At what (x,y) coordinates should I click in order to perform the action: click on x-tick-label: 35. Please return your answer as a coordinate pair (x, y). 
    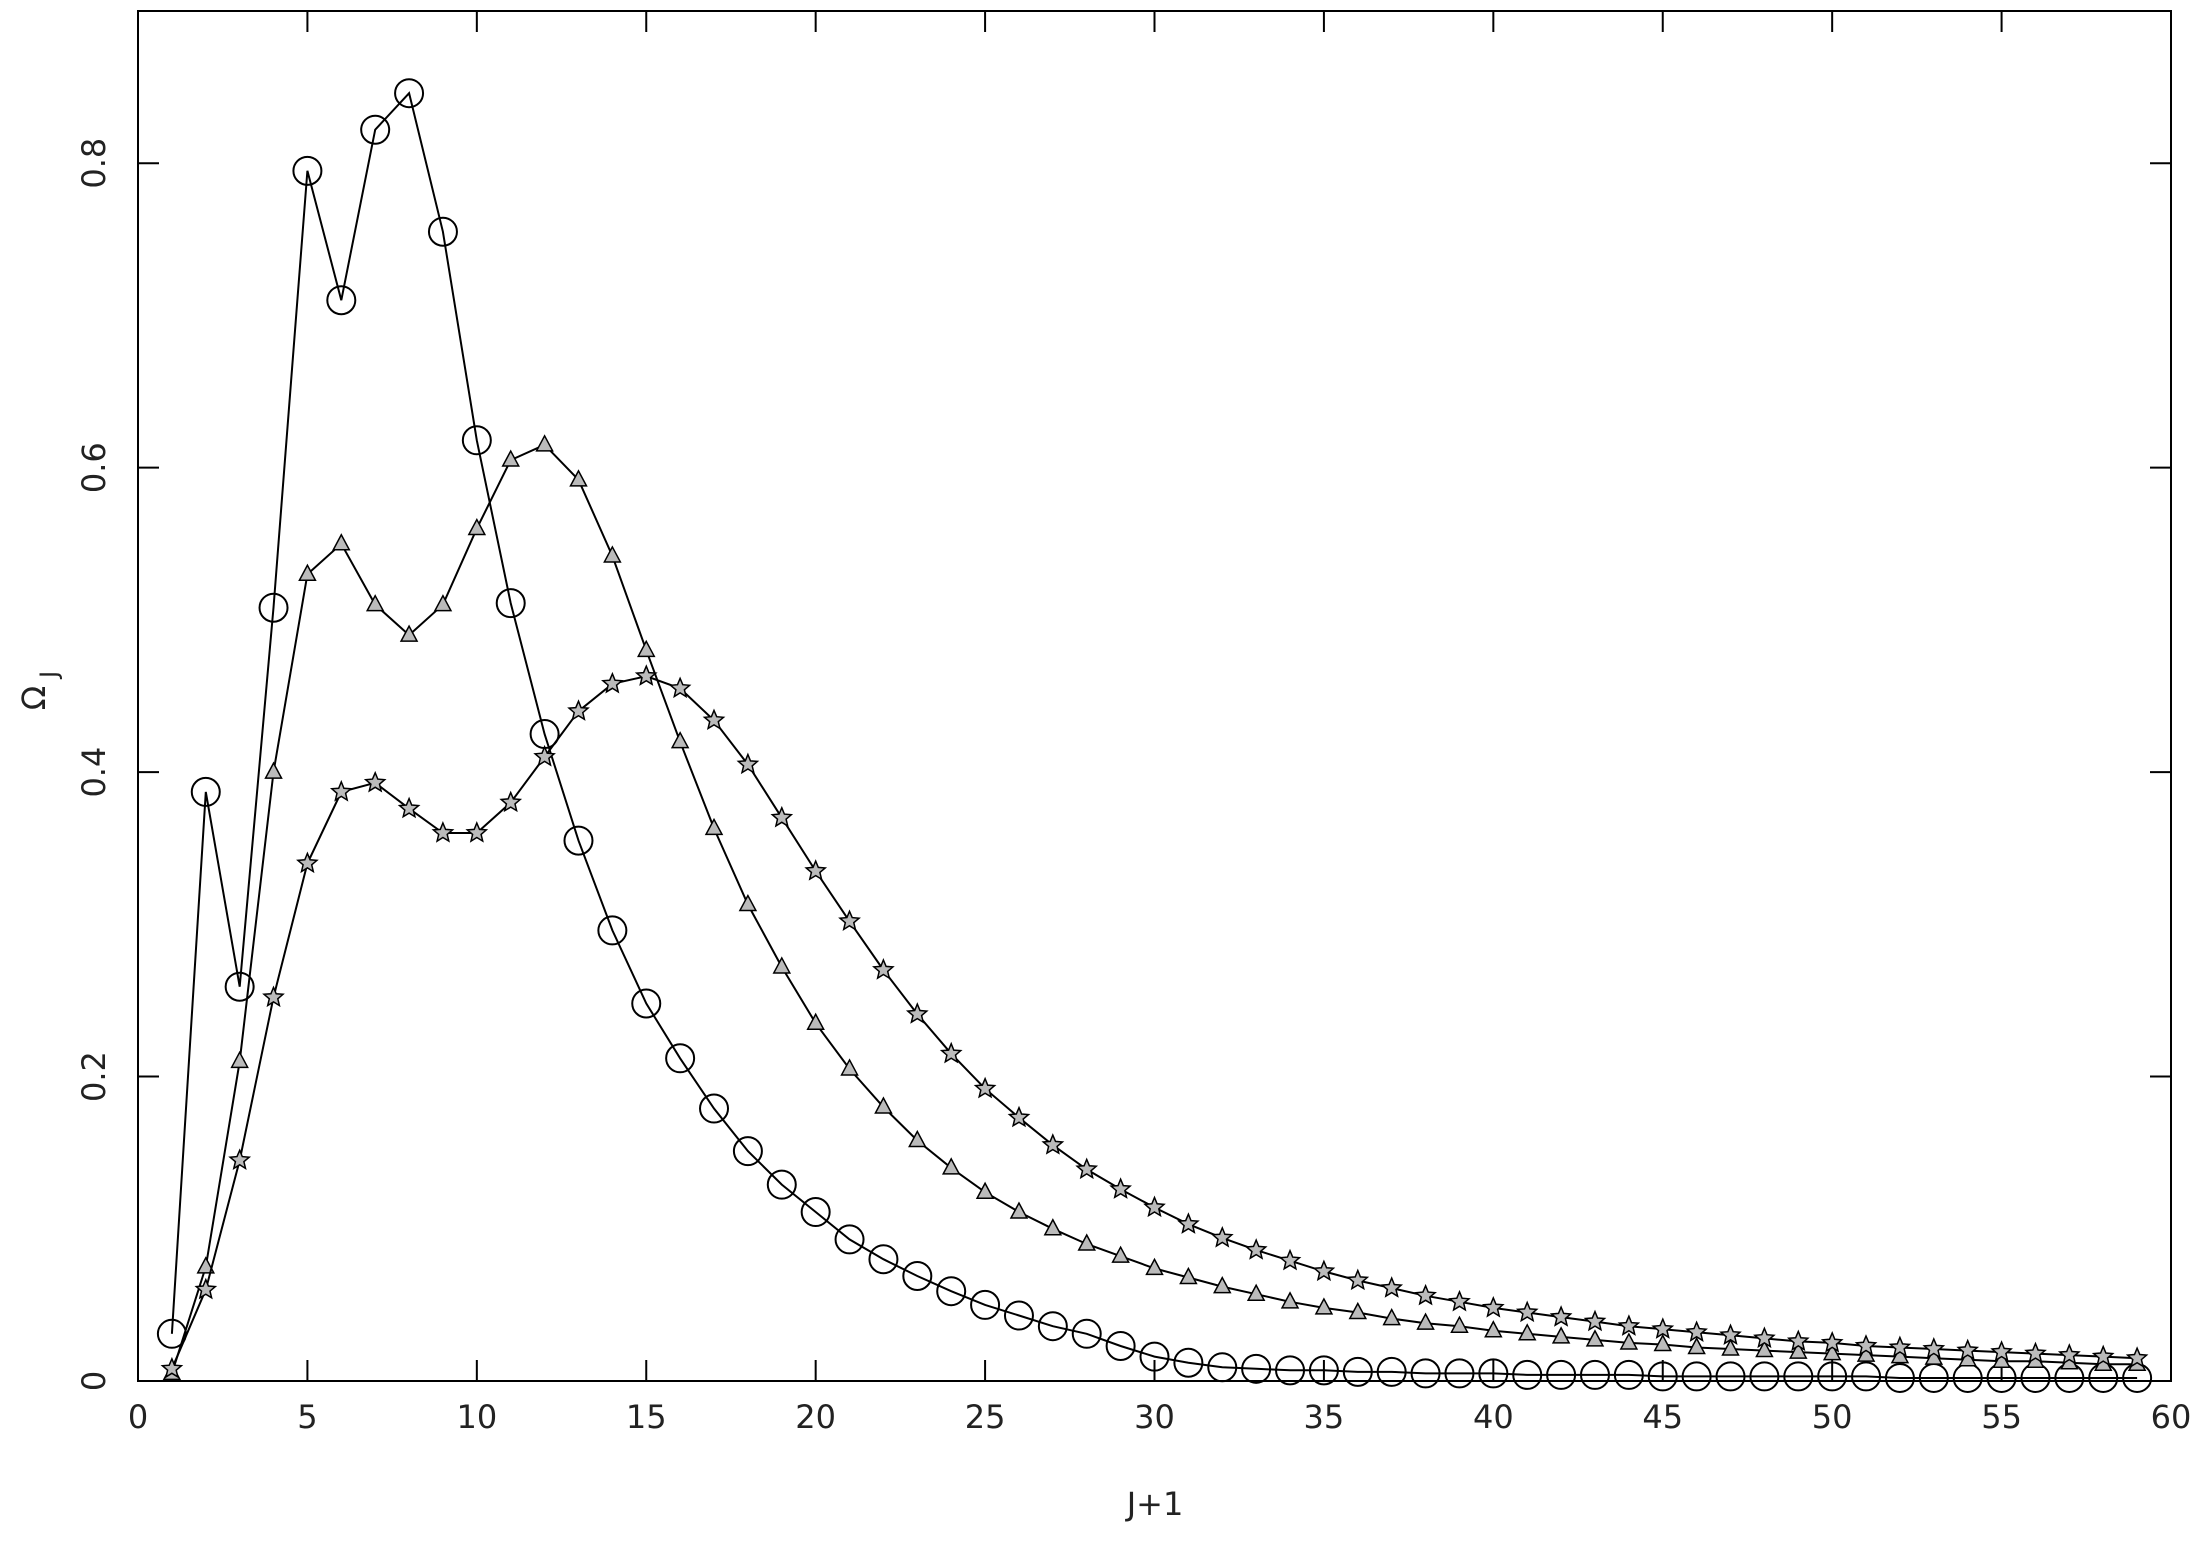
    Looking at the image, I should click on (1324, 1417).